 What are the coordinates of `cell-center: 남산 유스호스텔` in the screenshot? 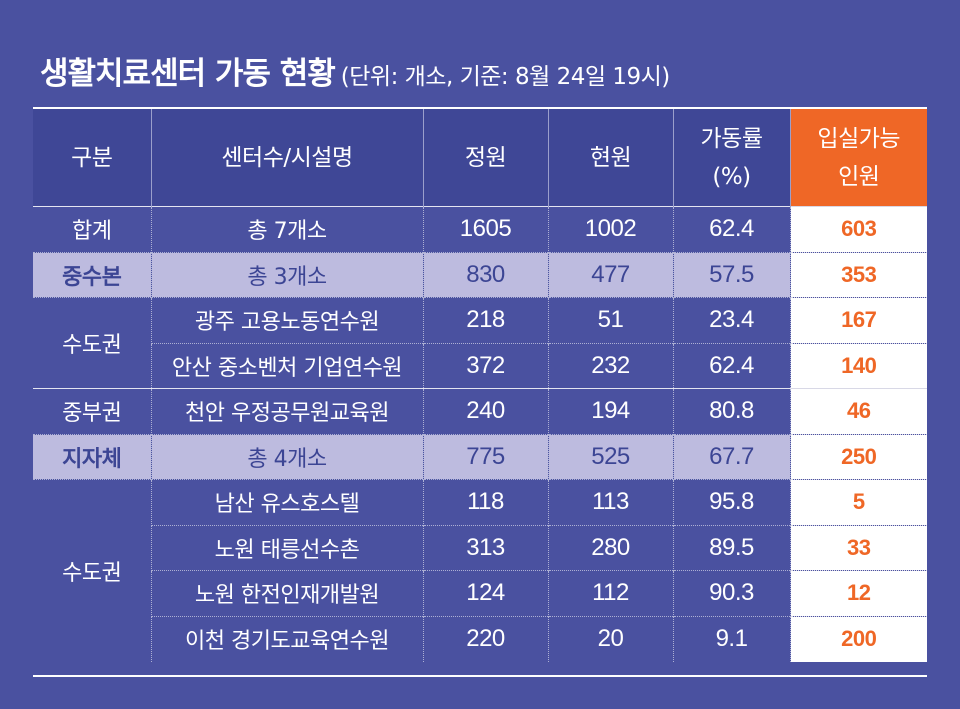 It's located at (286, 502).